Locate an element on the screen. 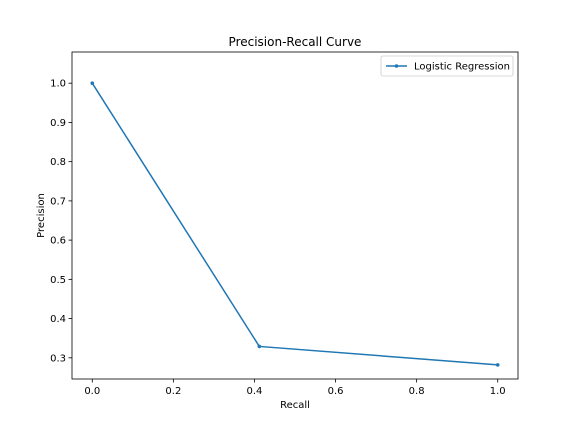 Image resolution: width=576 pixels, height=432 pixels. x-tick-label: 0.0 is located at coordinates (92, 391).